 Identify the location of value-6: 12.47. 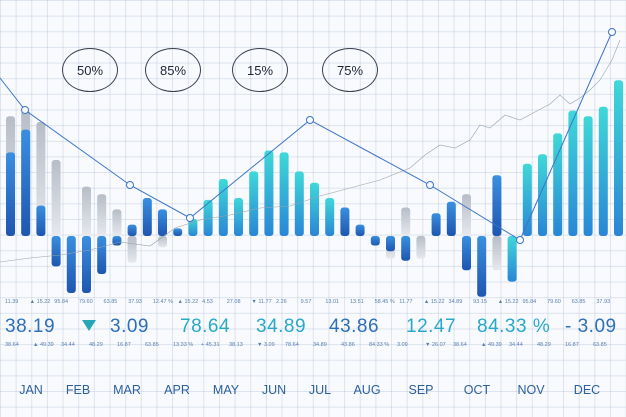
(431, 326).